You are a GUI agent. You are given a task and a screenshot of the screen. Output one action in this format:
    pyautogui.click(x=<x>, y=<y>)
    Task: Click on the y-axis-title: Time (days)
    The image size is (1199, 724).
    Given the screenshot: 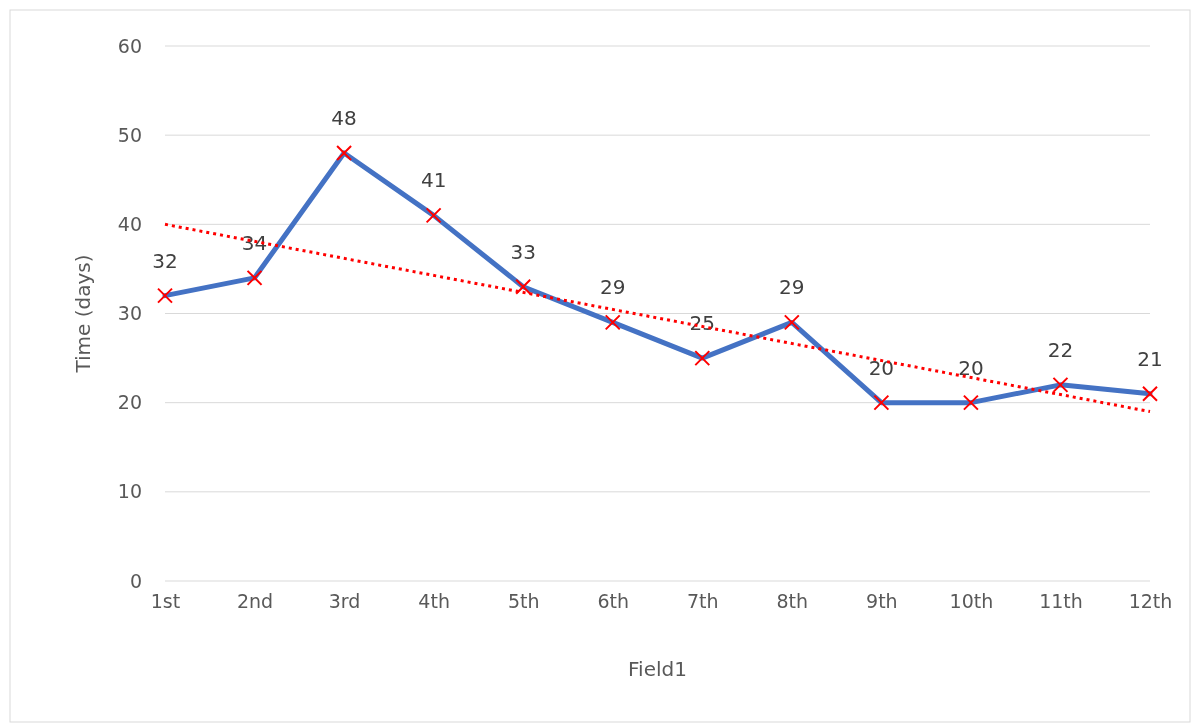 What is the action you would take?
    pyautogui.click(x=83, y=314)
    